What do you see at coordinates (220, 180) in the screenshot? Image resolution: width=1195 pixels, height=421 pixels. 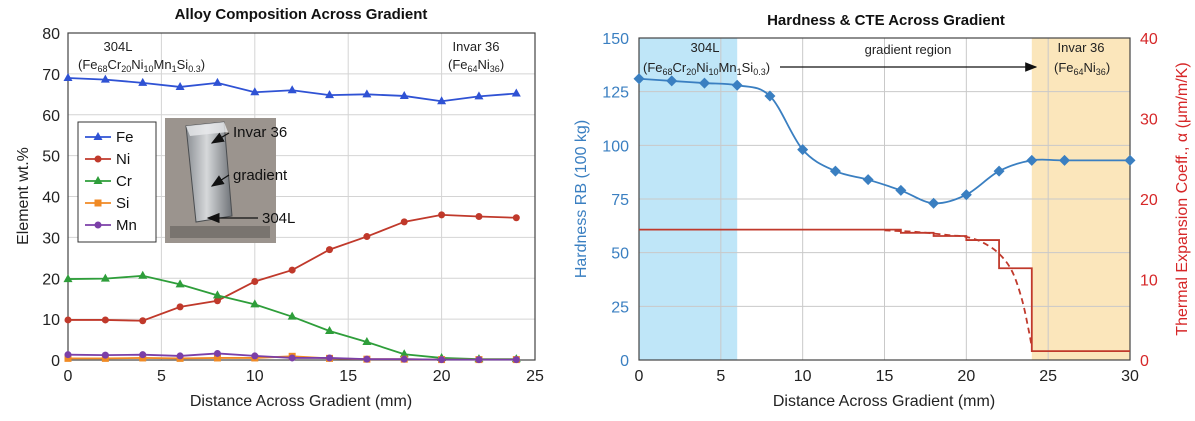 I see `inset-arrow-gradient` at bounding box center [220, 180].